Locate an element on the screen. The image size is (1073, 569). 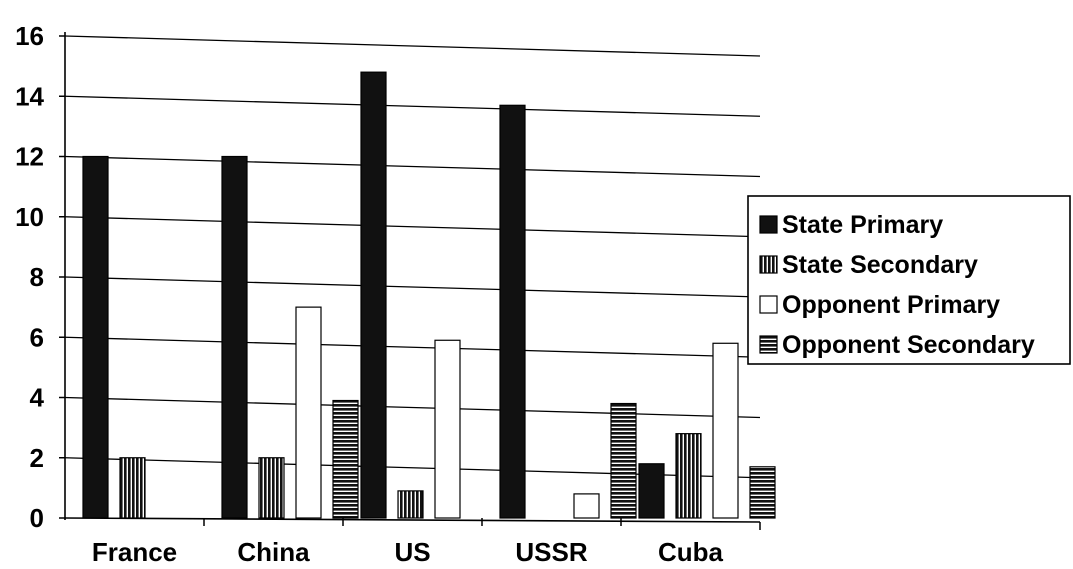
x-tick-label: US is located at coordinates (412, 552).